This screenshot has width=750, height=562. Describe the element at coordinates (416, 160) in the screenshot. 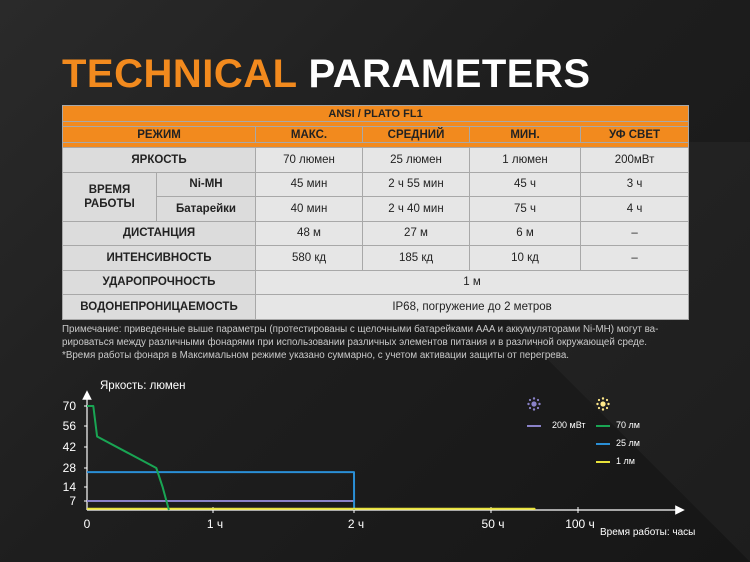

I see `table-cell: 25 люмен` at that location.